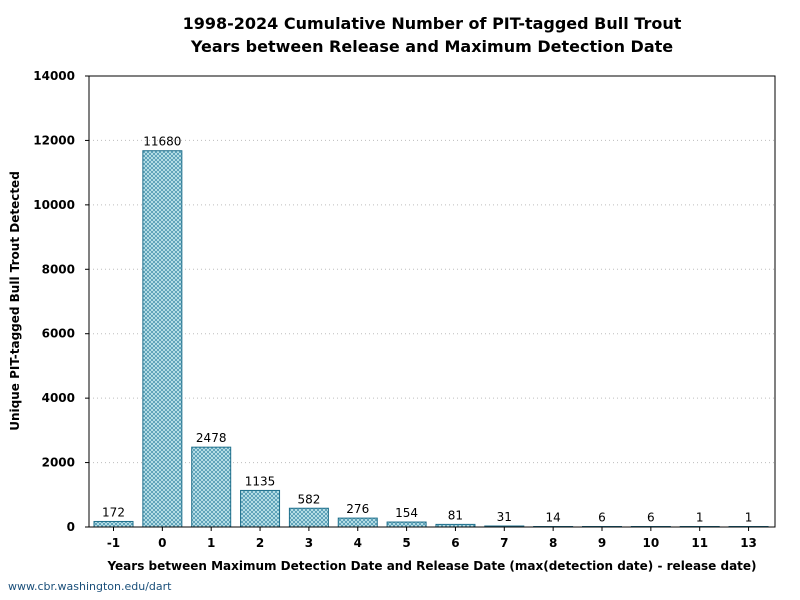  I want to click on data-label: 11680, so click(162, 142).